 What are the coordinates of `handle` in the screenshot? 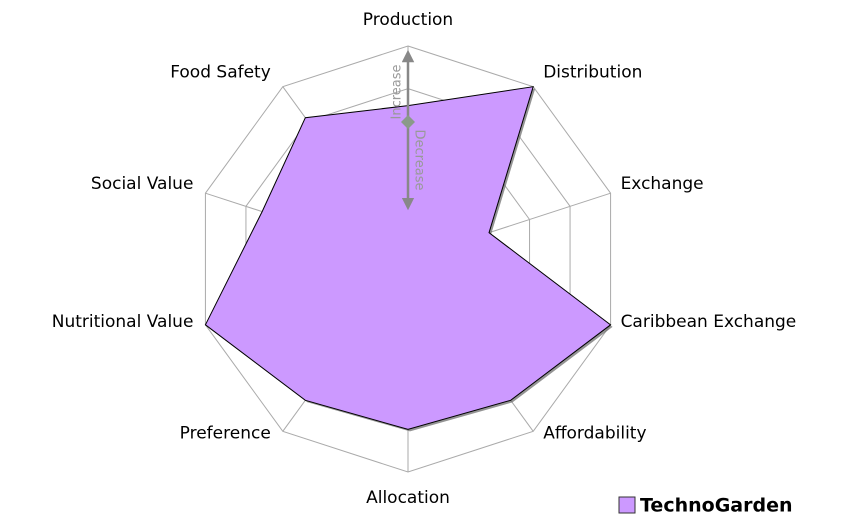 It's located at (408, 122).